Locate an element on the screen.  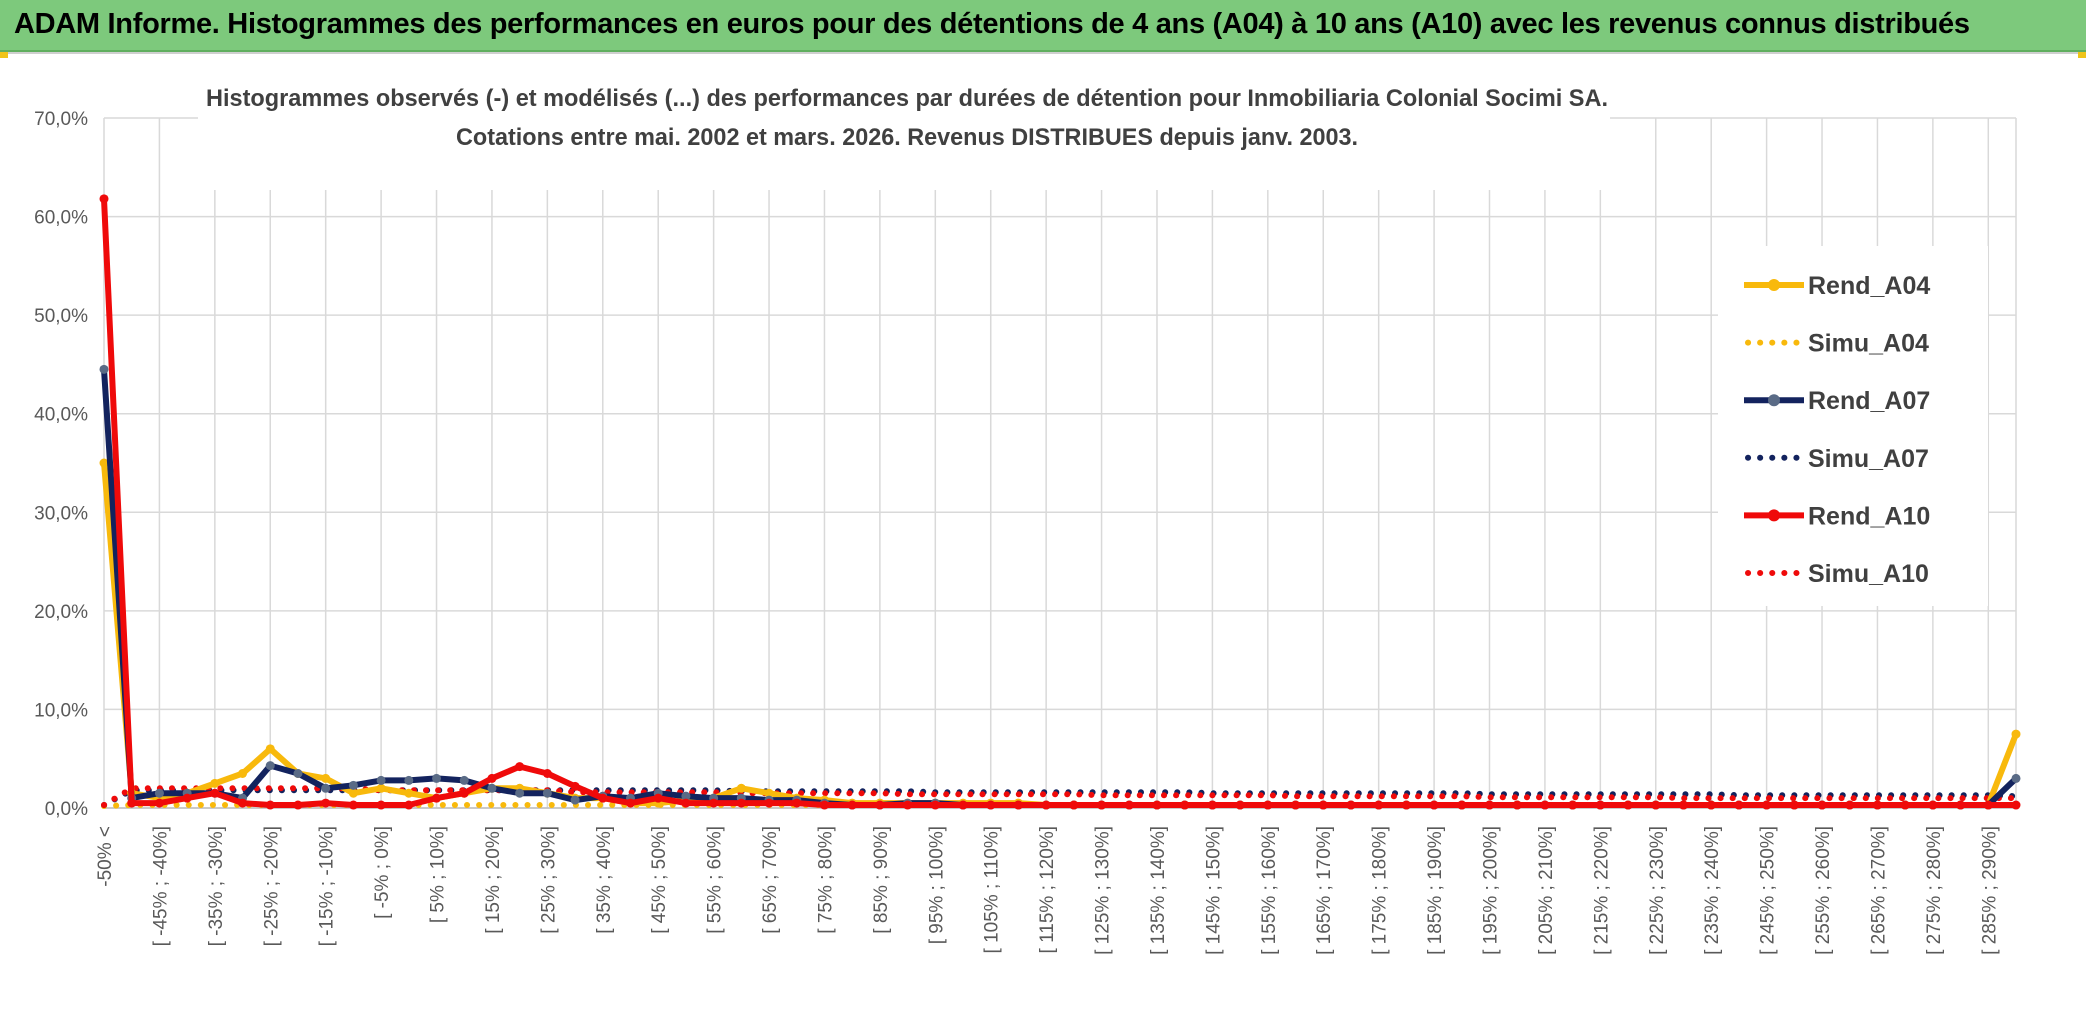
legend-label-simu-a07: Simu_A07 is located at coordinates (1868, 459).